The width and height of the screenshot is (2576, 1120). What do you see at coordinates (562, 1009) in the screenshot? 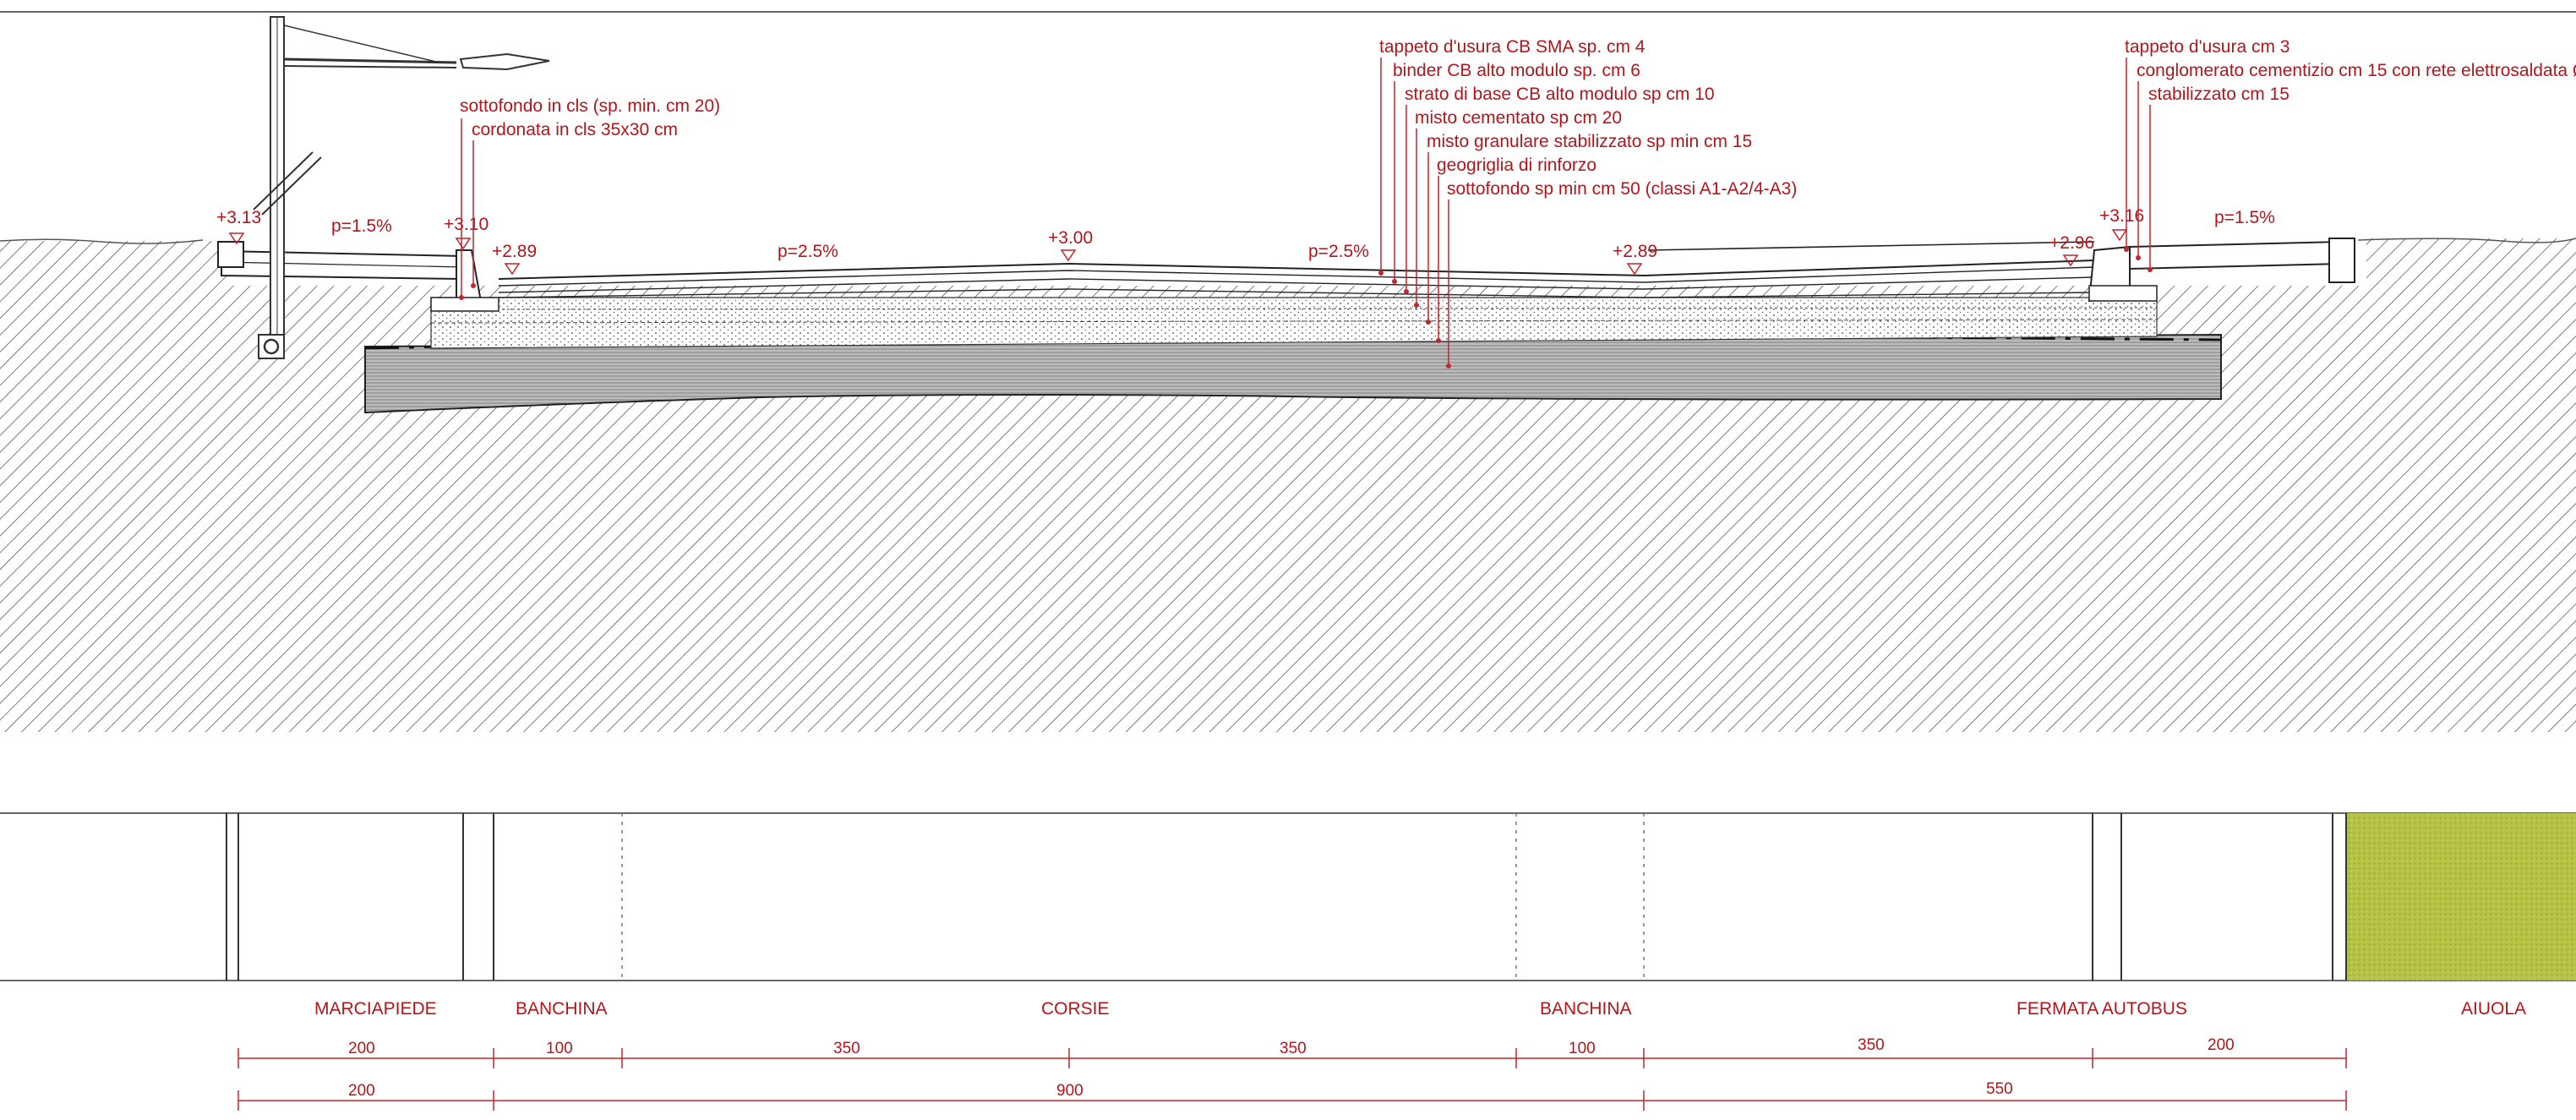
I see `zone-banchina-1: BANCHINA` at bounding box center [562, 1009].